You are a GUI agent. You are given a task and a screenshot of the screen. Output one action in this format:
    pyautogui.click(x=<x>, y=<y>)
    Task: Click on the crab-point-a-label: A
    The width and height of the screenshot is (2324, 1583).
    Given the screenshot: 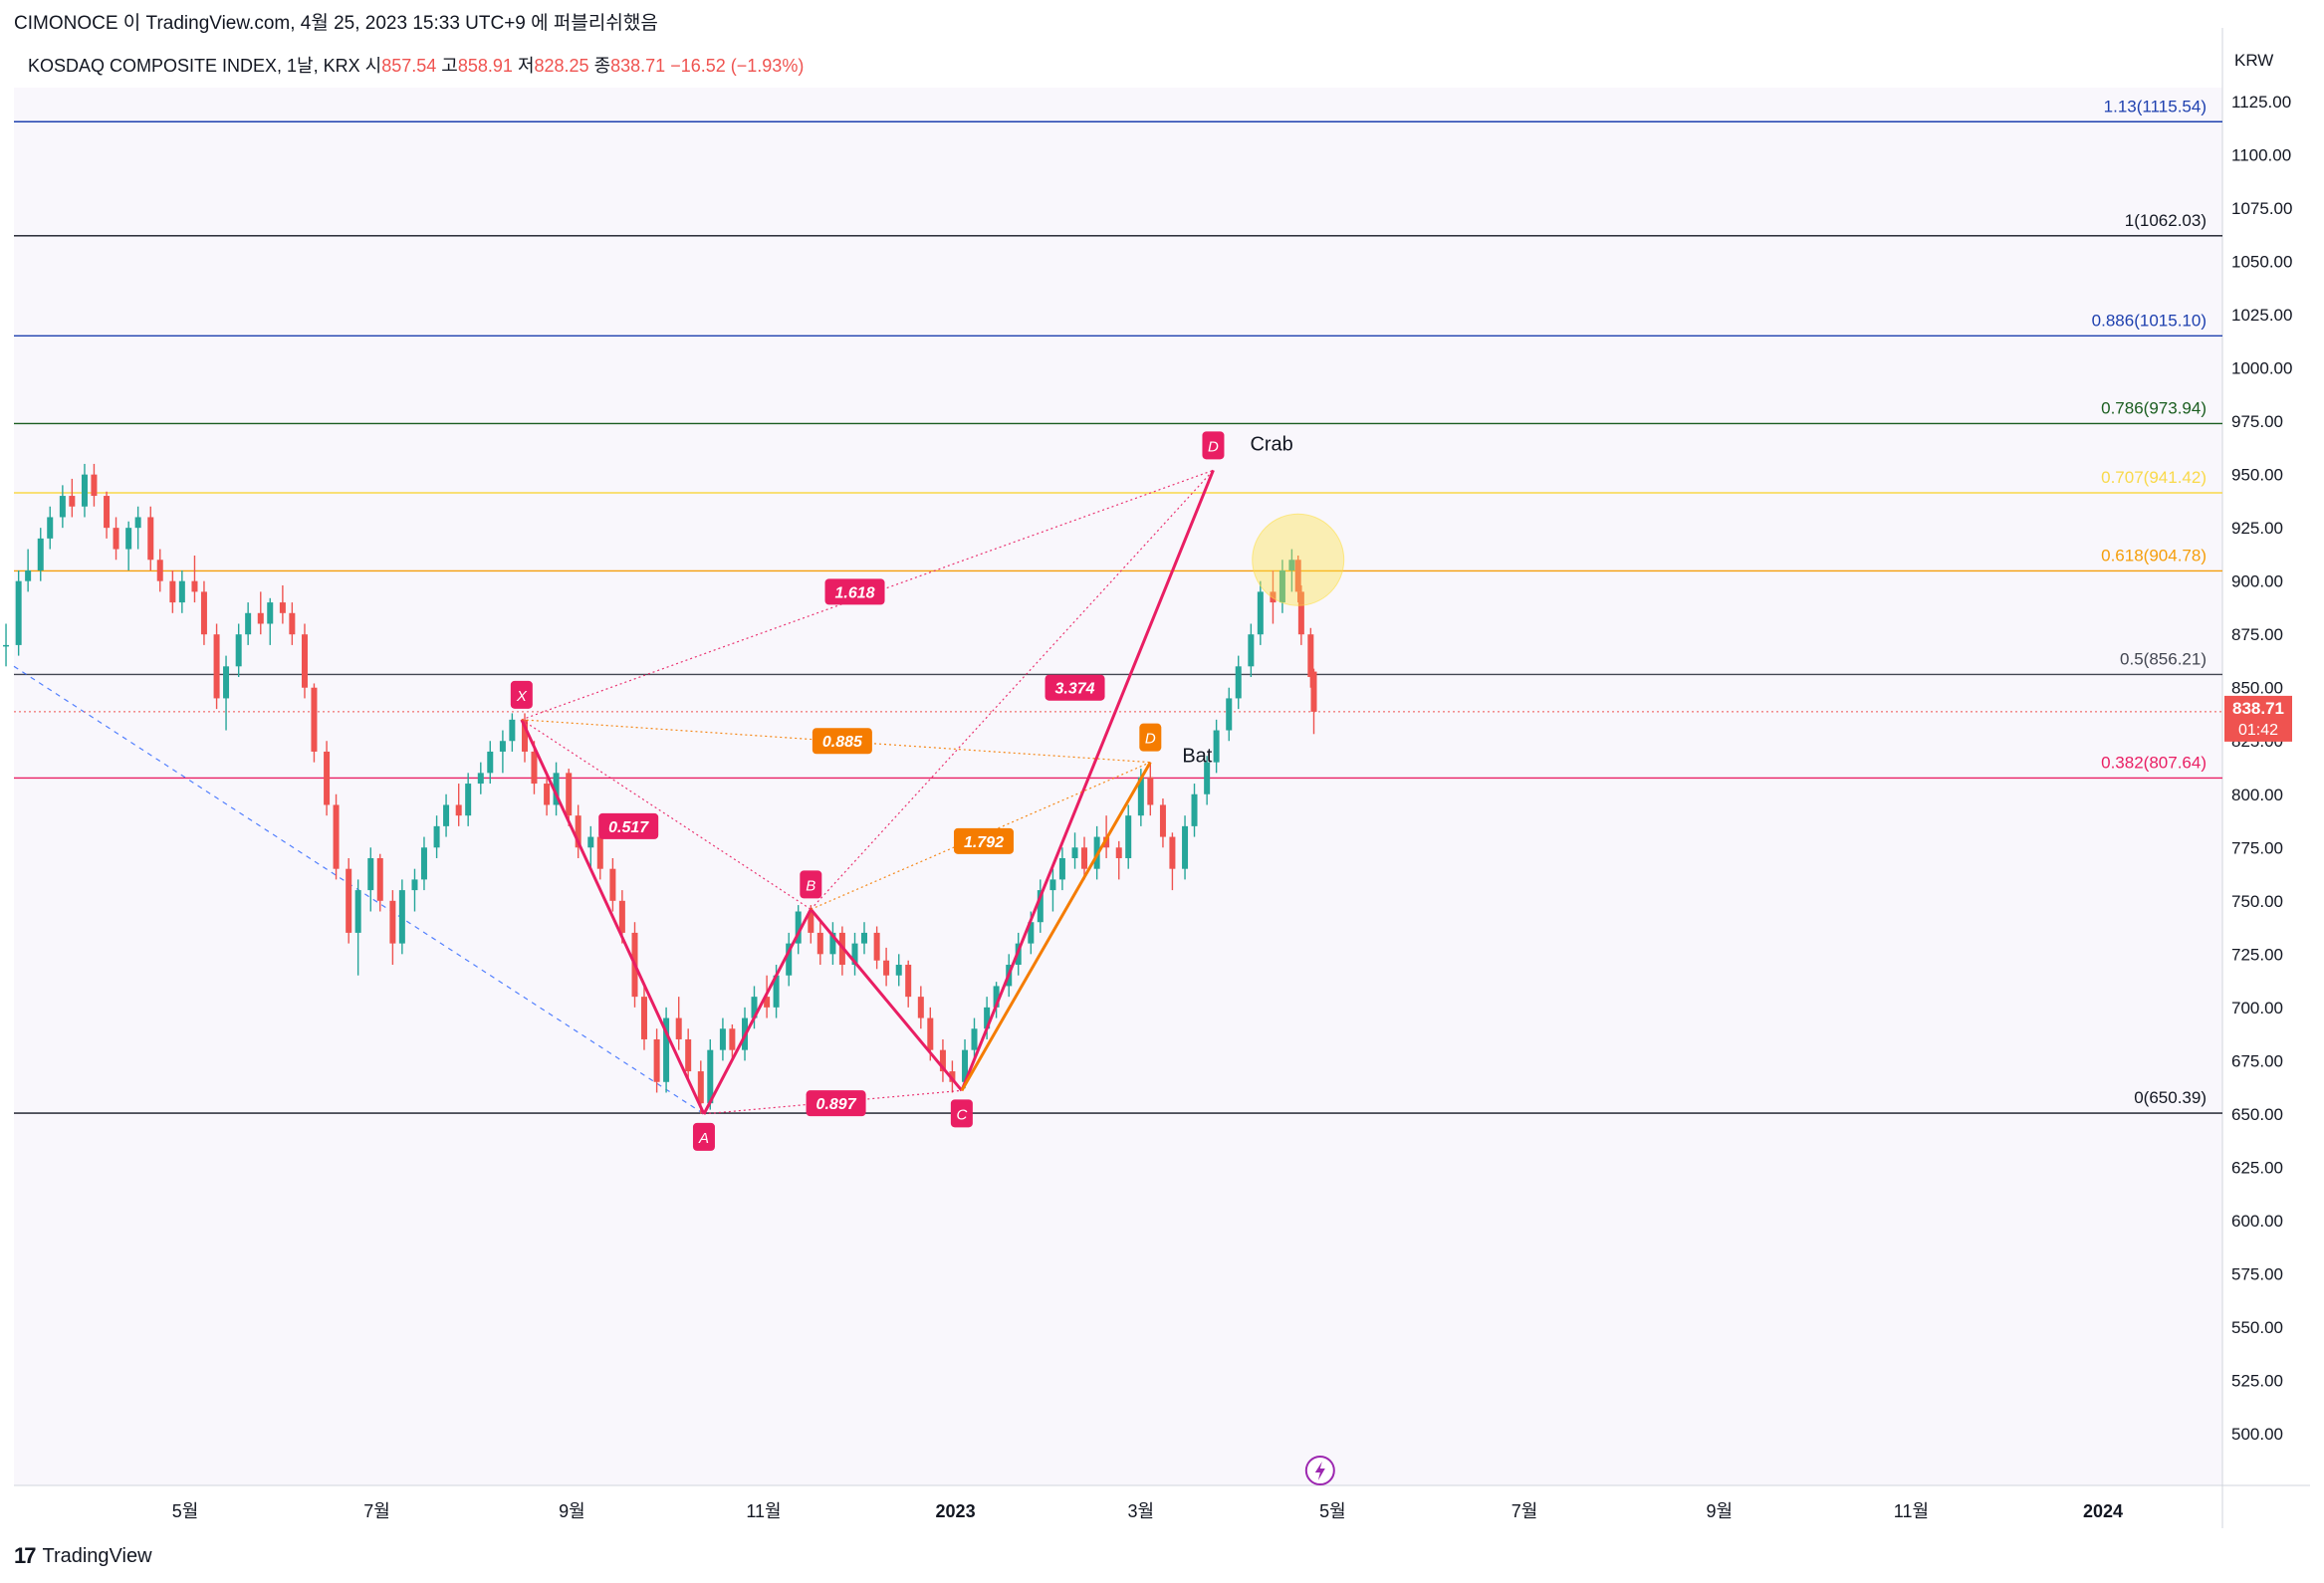 What is the action you would take?
    pyautogui.click(x=703, y=1138)
    